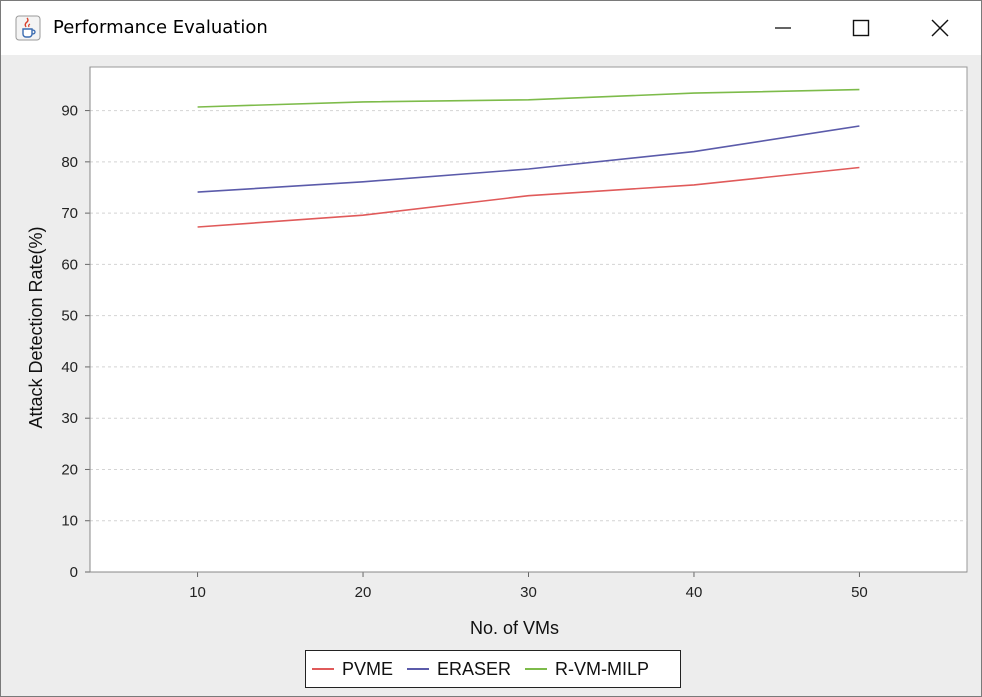  I want to click on close-icon, so click(940, 28).